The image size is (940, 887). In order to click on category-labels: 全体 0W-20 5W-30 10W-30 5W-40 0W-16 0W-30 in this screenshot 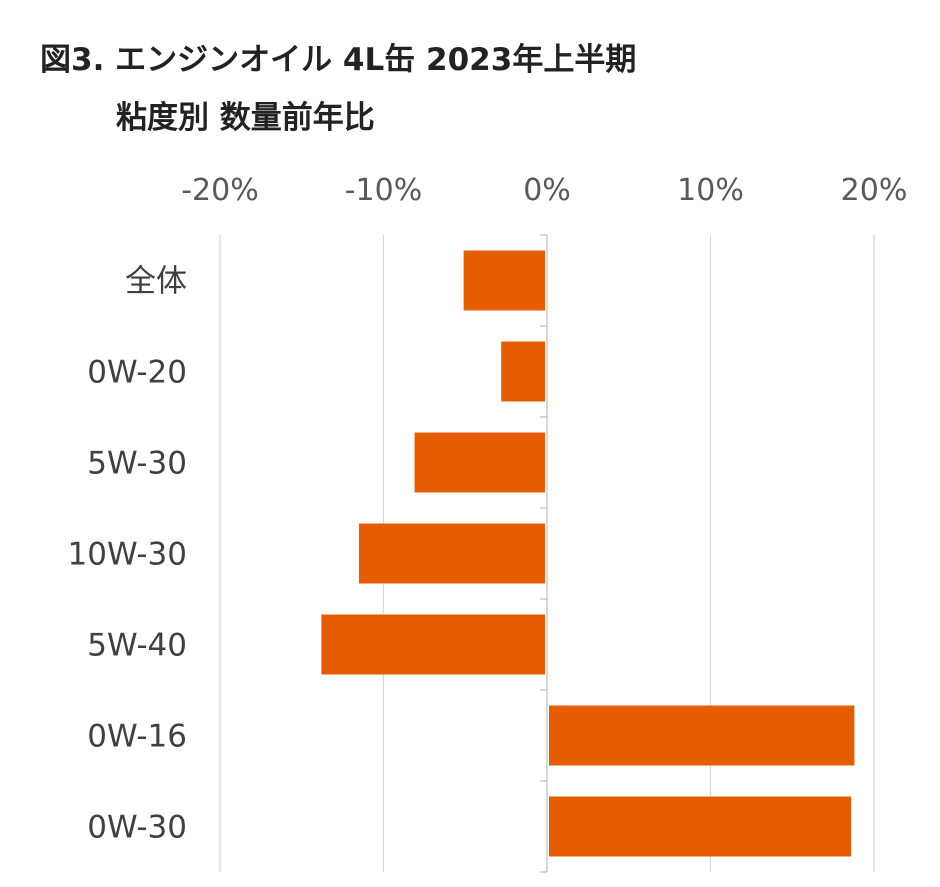, I will do `click(127, 555)`.